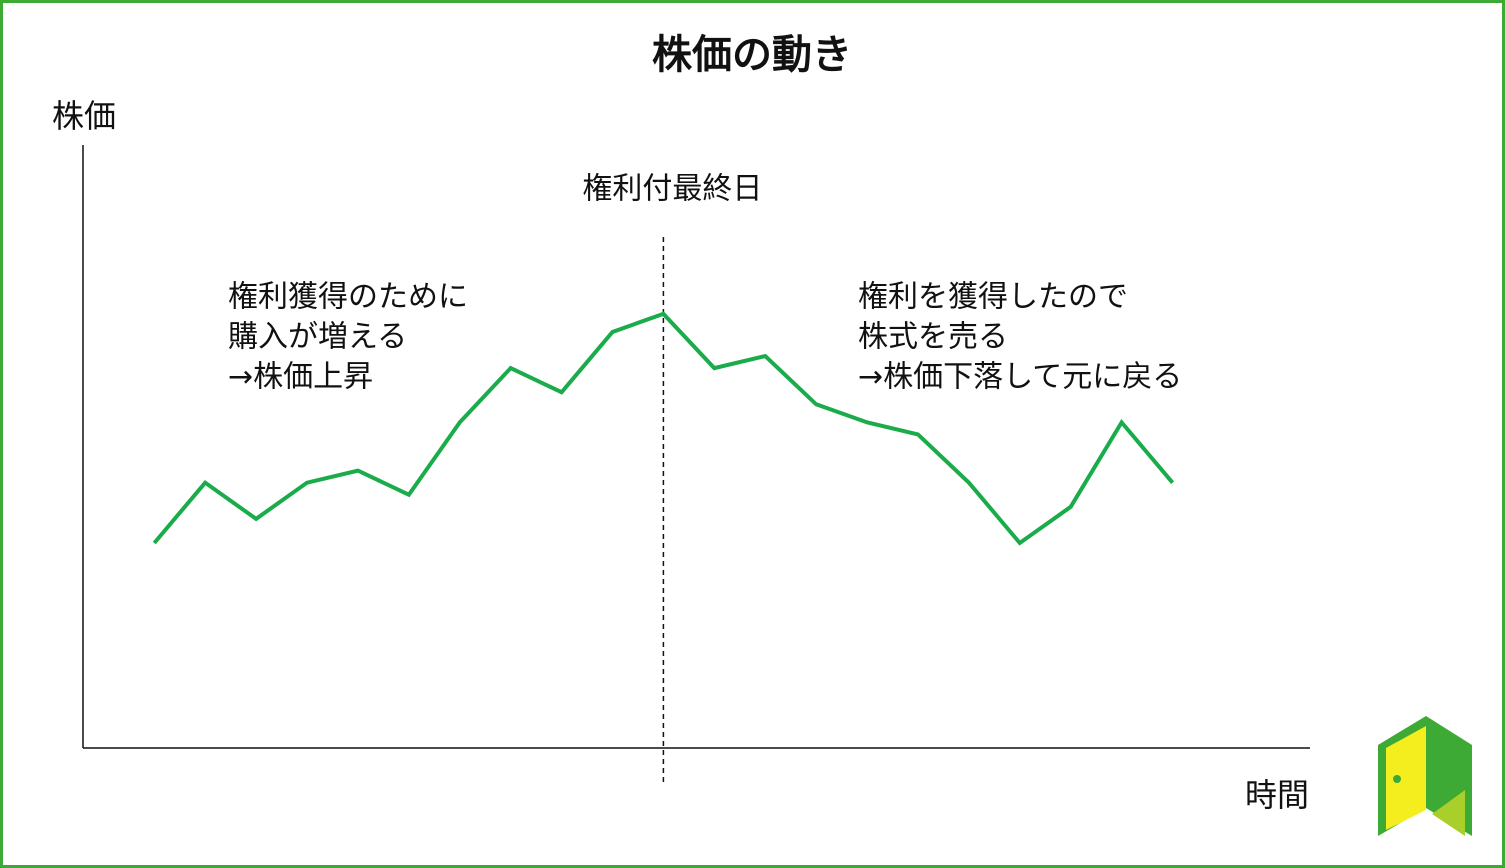 The image size is (1505, 868). I want to click on annotation: 購入が増える, so click(317, 337).